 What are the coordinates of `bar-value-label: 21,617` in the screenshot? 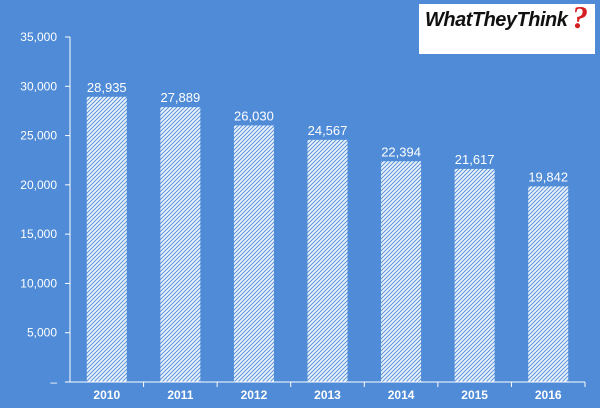 It's located at (475, 159).